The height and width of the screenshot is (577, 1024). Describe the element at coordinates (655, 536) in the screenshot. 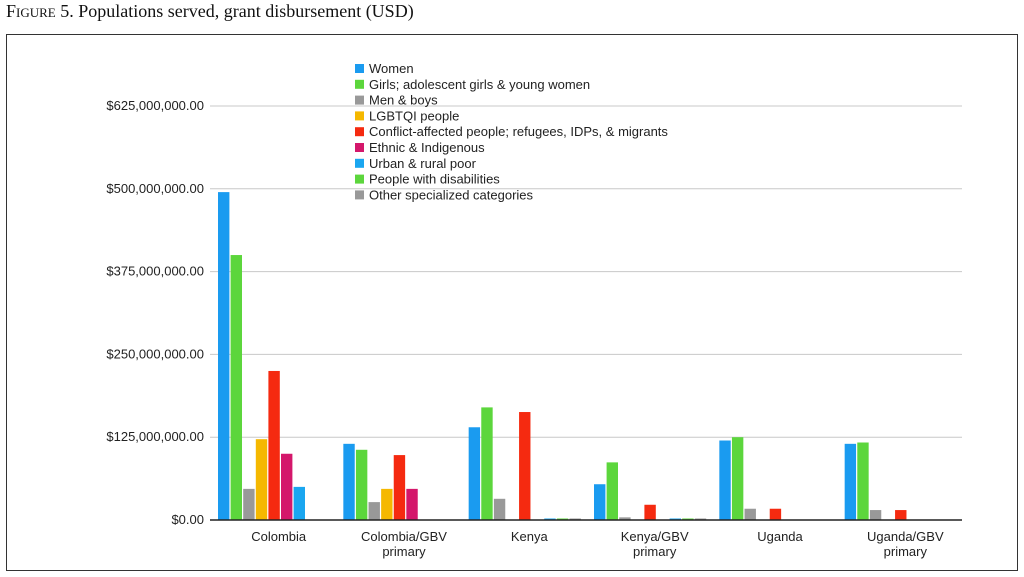

I see `x-tick-label: Kenya/GBV` at that location.